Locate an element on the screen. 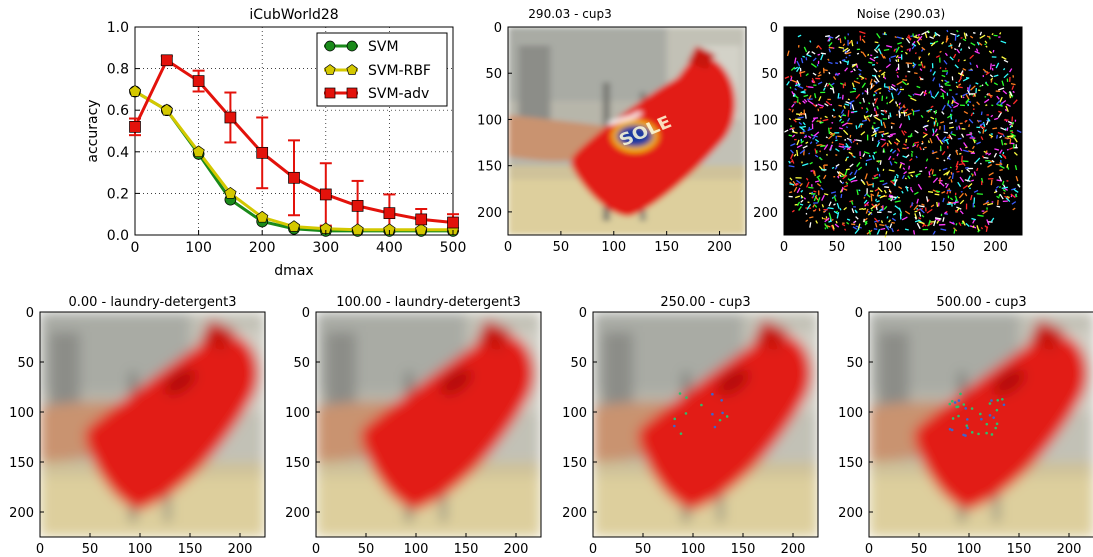 The width and height of the screenshot is (1093, 557). bottle-cap is located at coordinates (1046, 336).